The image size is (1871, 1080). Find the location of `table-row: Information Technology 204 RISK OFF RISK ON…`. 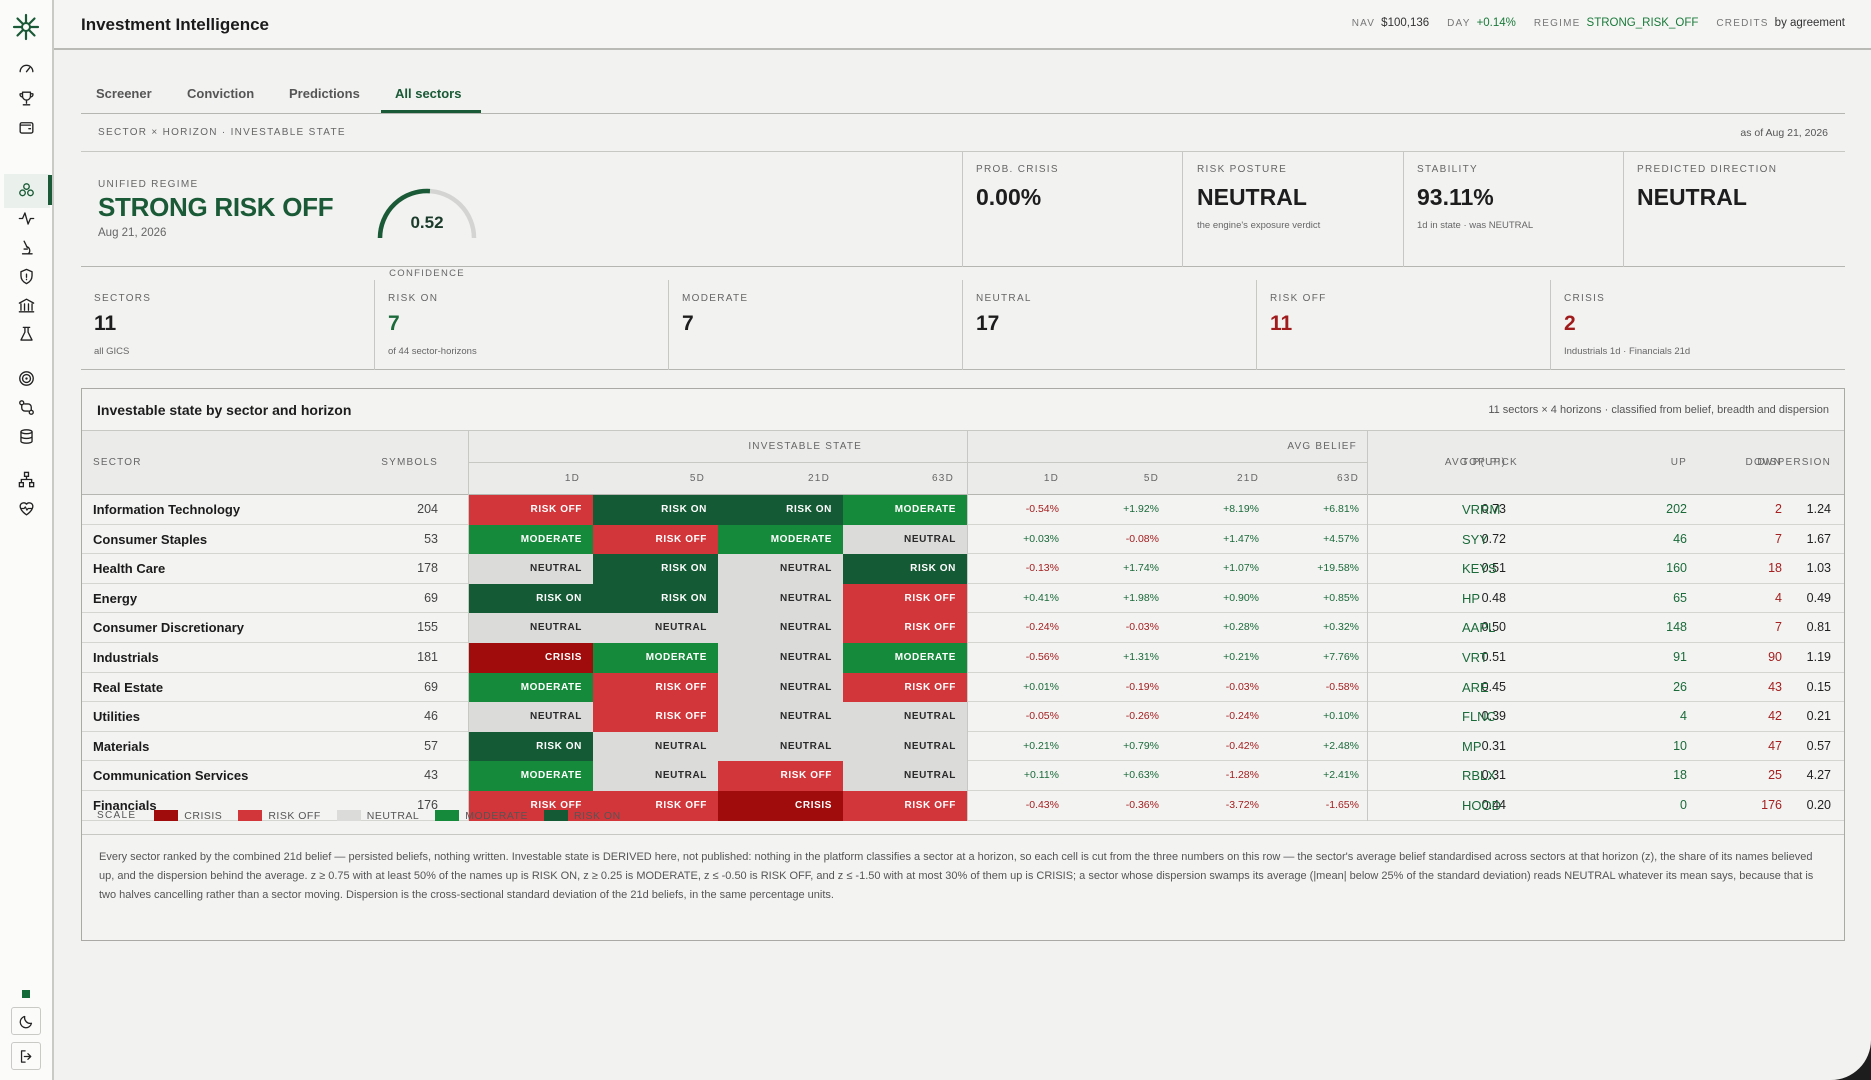

table-row: Information Technology 204 RISK OFF RISK ON… is located at coordinates (963, 510).